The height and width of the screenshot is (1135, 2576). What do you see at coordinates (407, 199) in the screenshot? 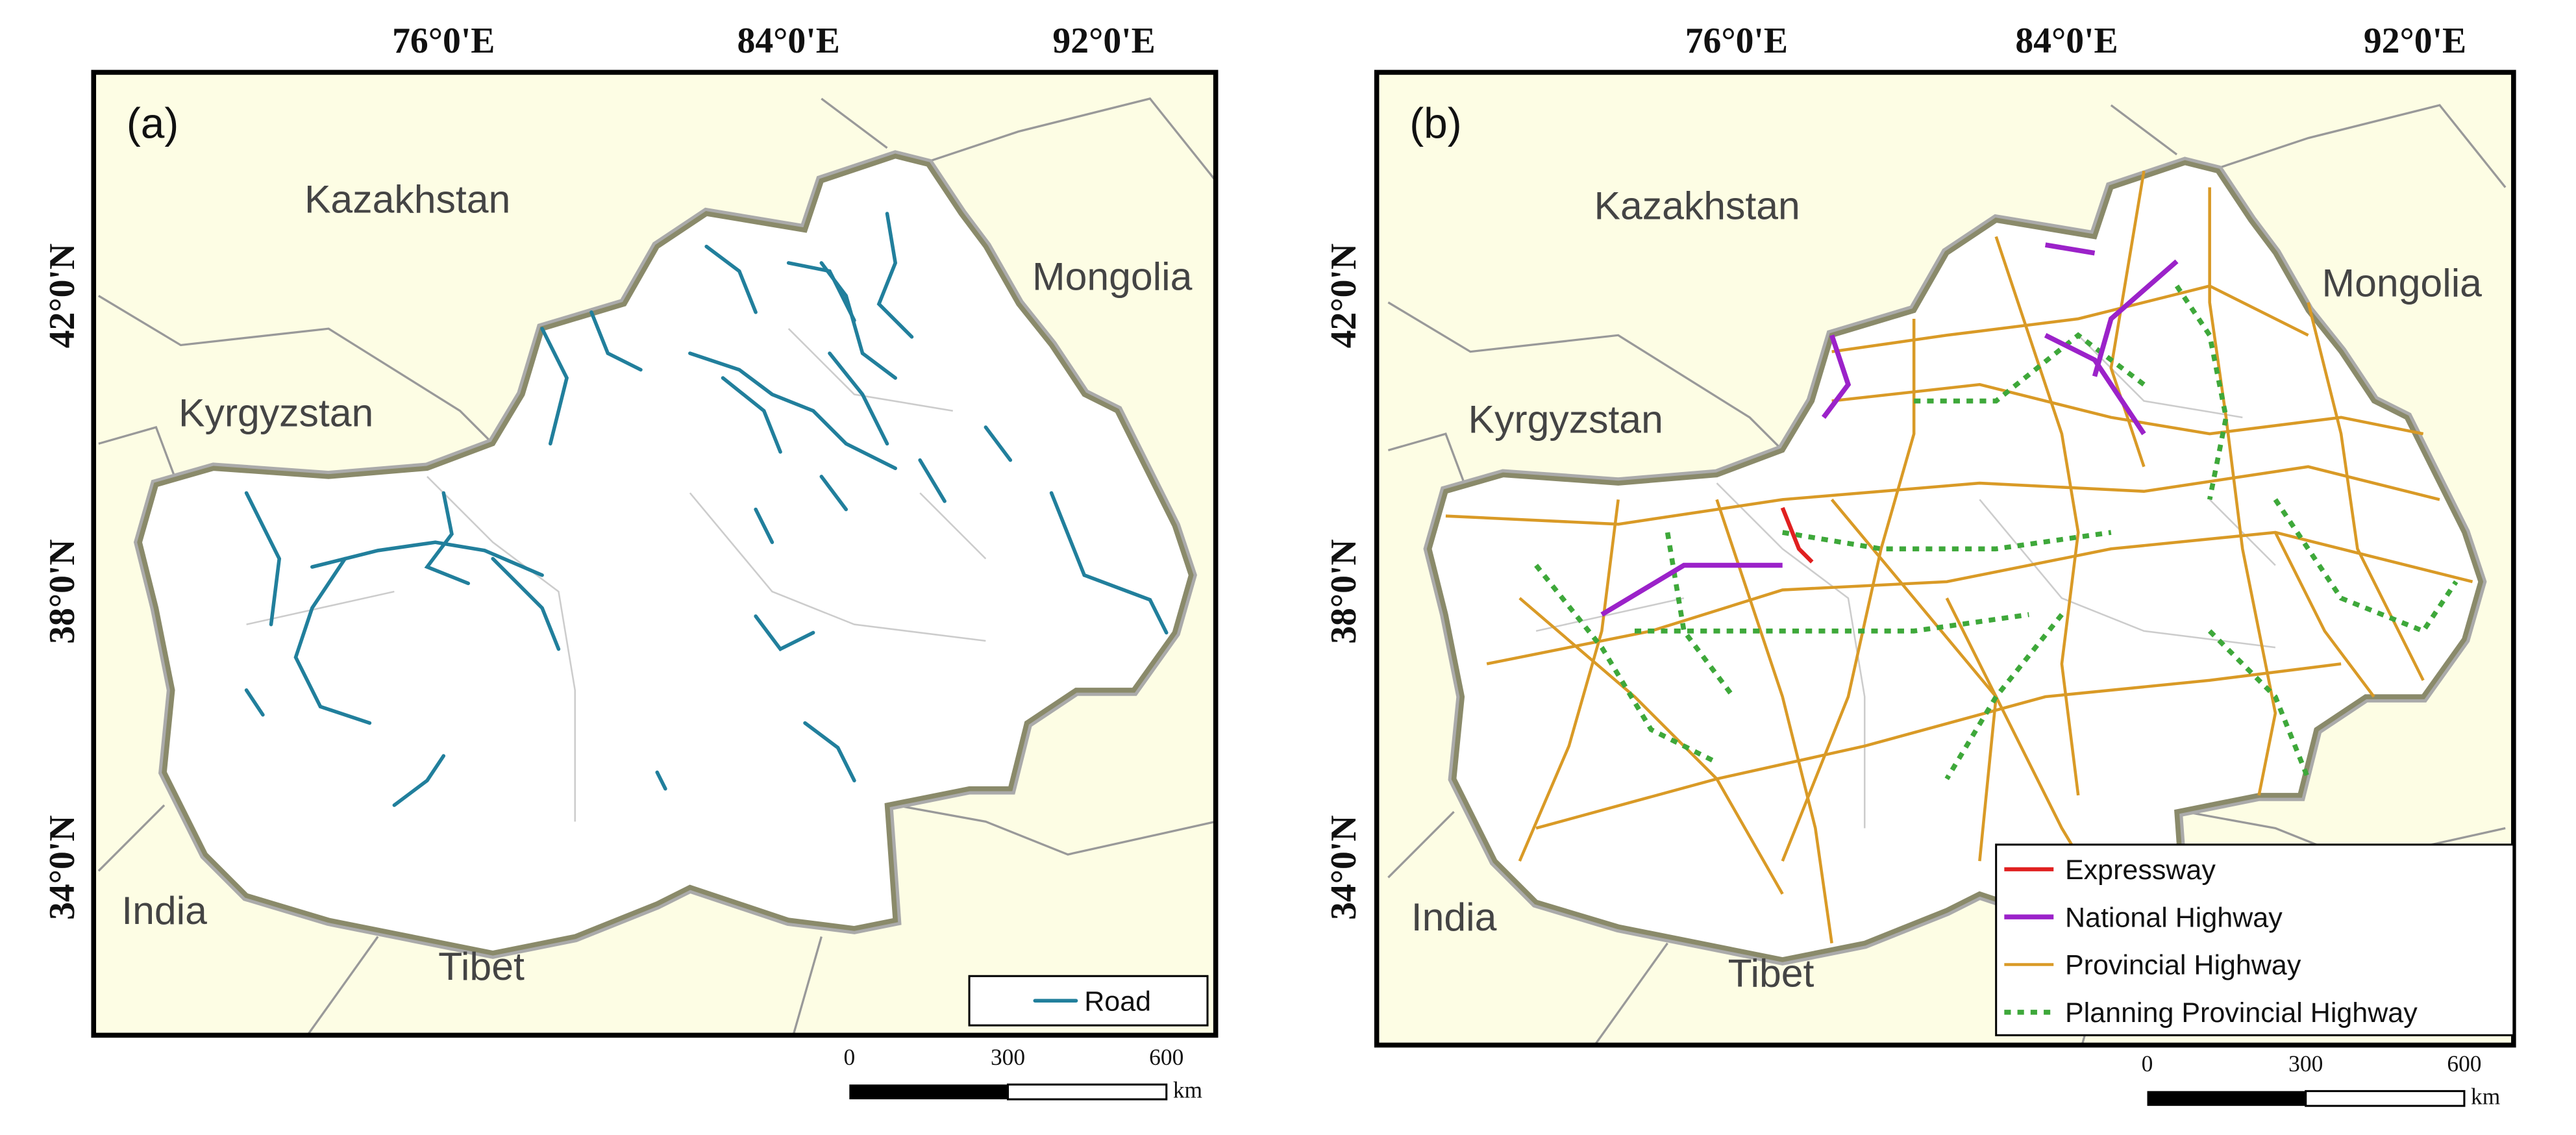
I see `region-label: Kazakhstan` at bounding box center [407, 199].